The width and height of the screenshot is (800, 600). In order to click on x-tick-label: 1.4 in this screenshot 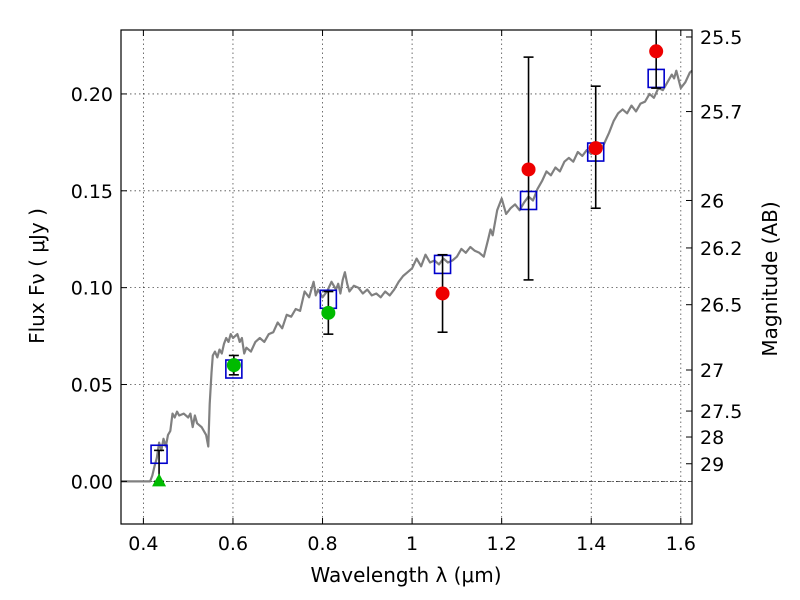, I will do `click(591, 544)`.